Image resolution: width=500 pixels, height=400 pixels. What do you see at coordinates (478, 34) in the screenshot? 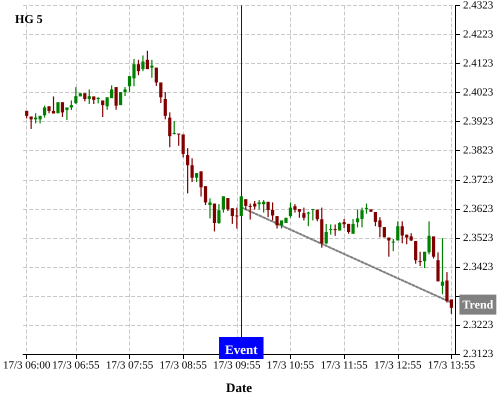
I see `y-tick-label: 2.4223` at bounding box center [478, 34].